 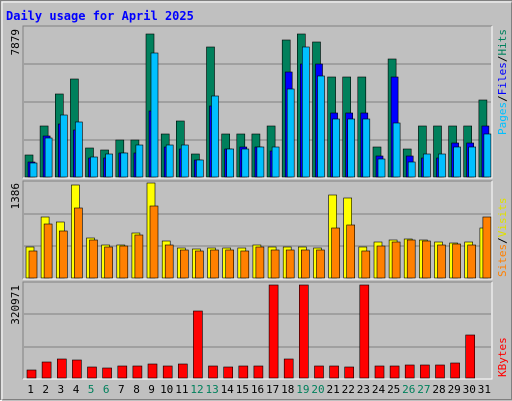 I want to click on visits-legend-part: Sites, so click(x=502, y=260).